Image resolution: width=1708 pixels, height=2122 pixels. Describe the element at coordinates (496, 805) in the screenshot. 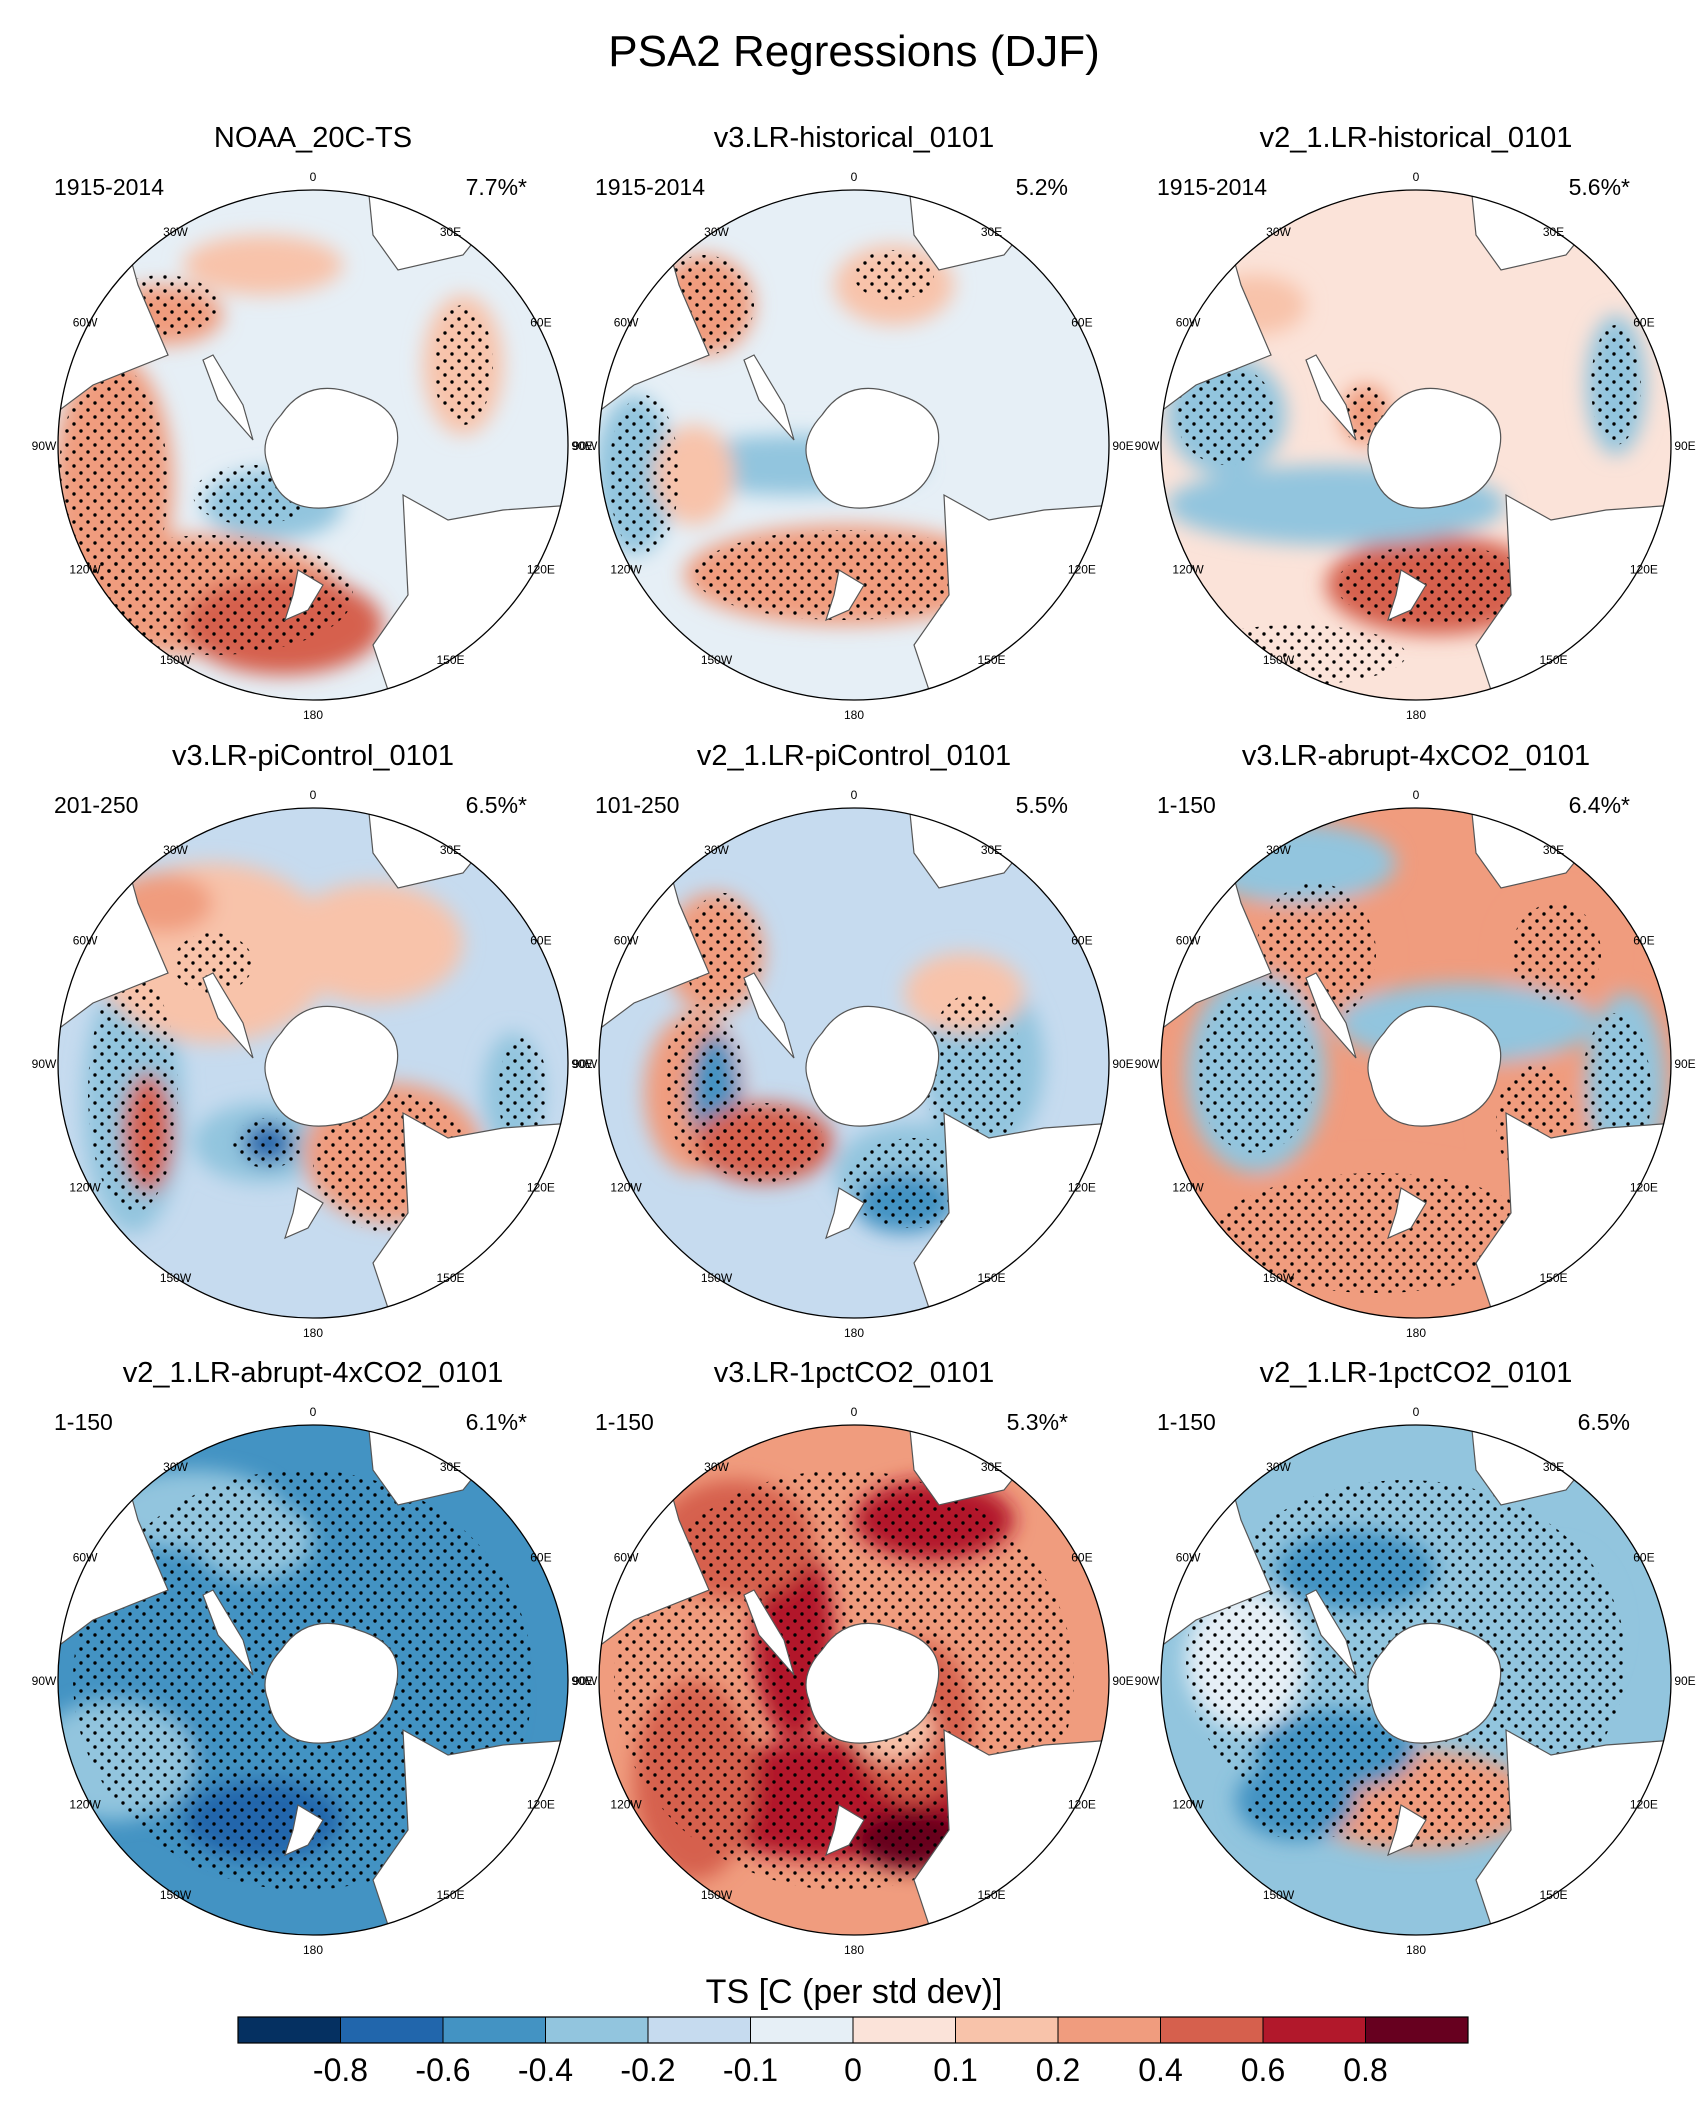

I see `panel-variance-pct: 6.5%*` at that location.